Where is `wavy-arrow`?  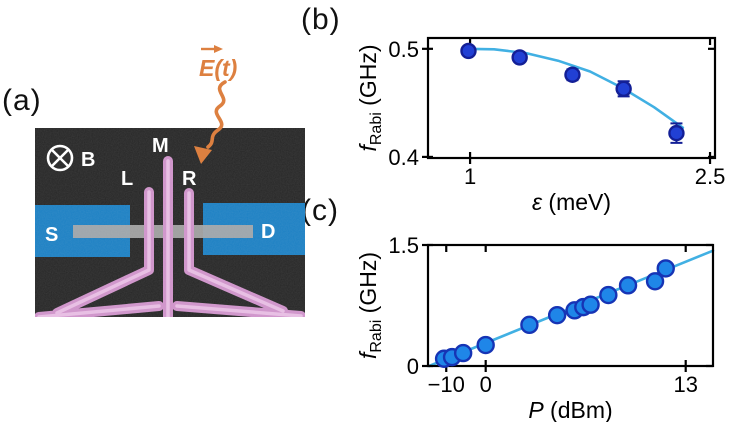 wavy-arrow is located at coordinates (216, 114).